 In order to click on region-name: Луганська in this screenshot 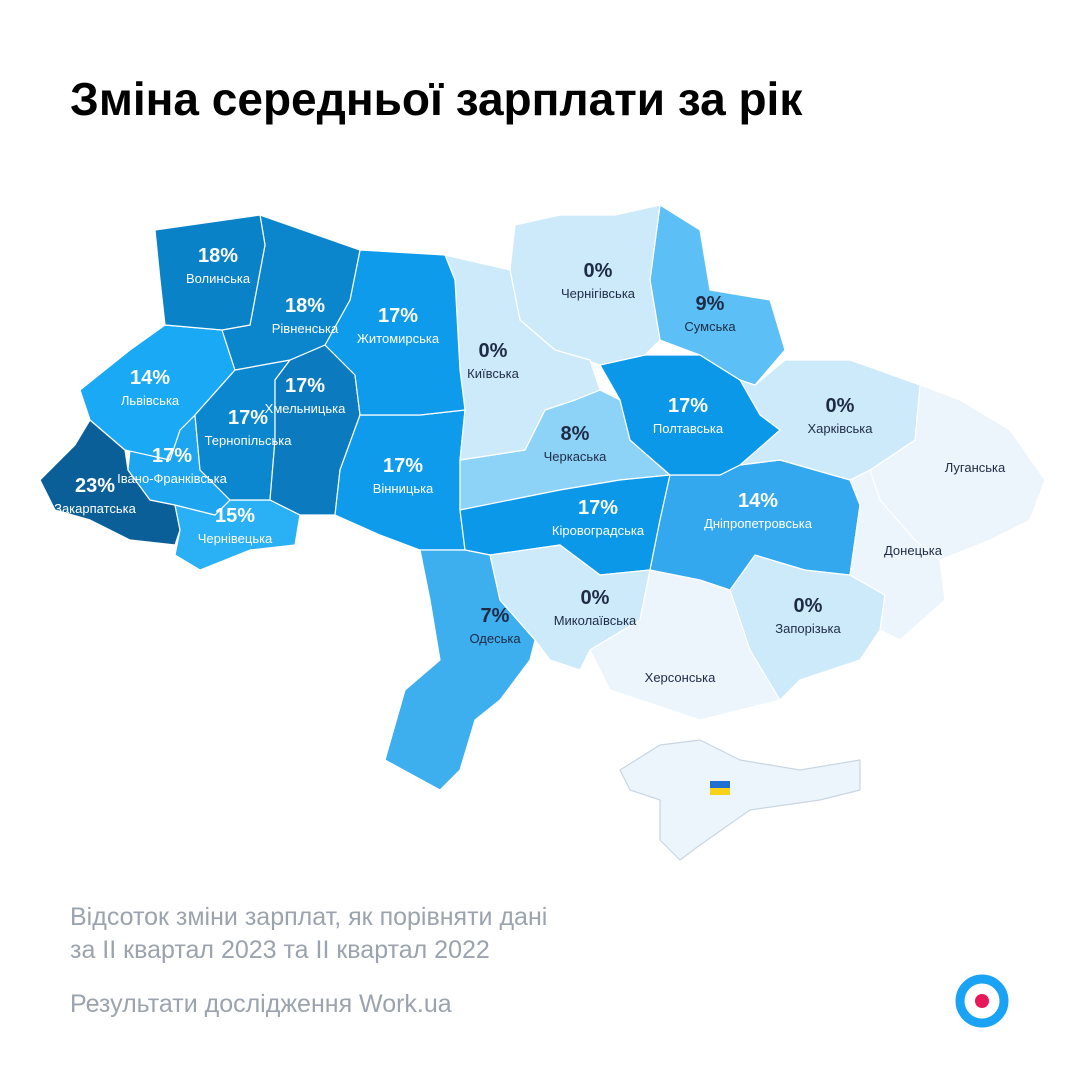, I will do `click(975, 467)`.